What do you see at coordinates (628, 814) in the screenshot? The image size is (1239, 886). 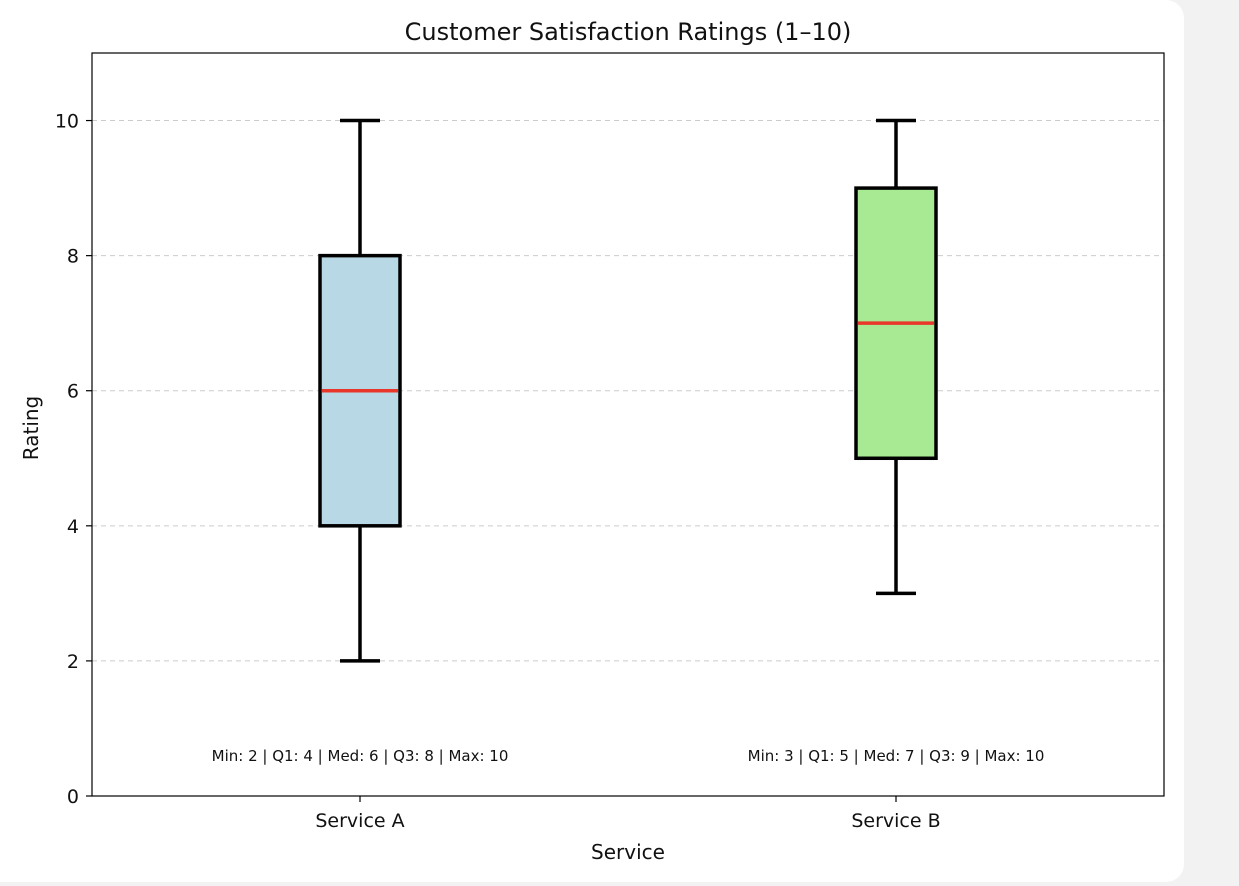 I see `x-axis-ticks: Service A Service B` at bounding box center [628, 814].